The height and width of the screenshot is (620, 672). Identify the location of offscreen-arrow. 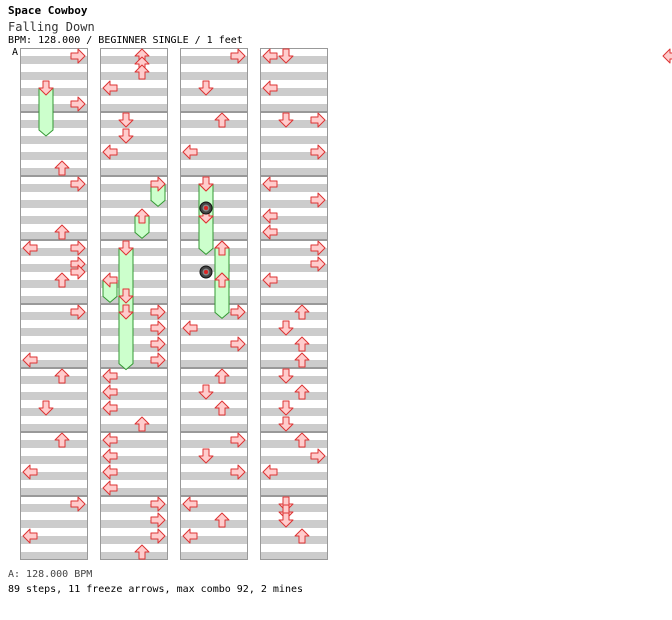
(667, 56).